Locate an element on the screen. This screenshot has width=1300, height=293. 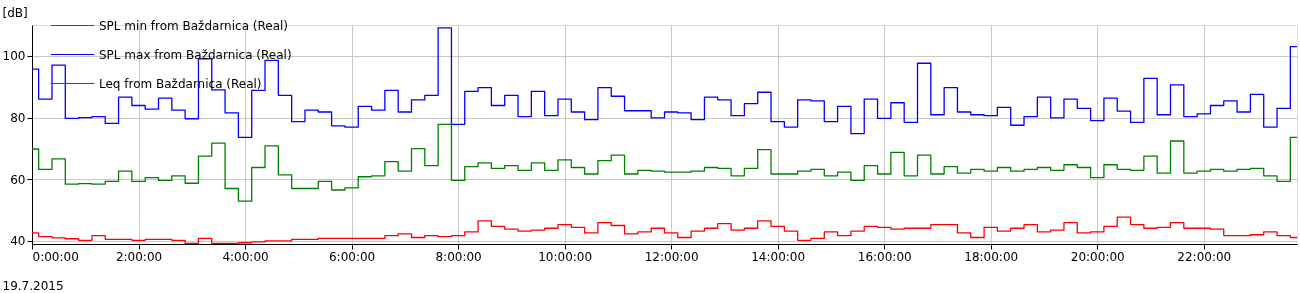
x-tick-label: 16:00:00 is located at coordinates (884, 256).